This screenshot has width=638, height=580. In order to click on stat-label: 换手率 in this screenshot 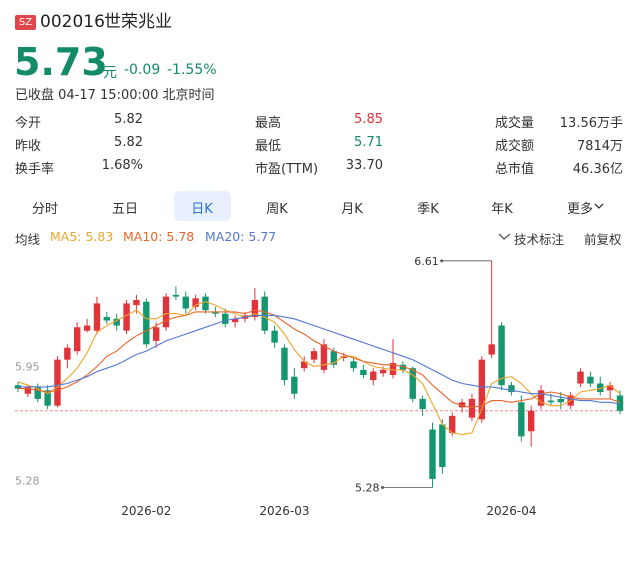, I will do `click(35, 169)`.